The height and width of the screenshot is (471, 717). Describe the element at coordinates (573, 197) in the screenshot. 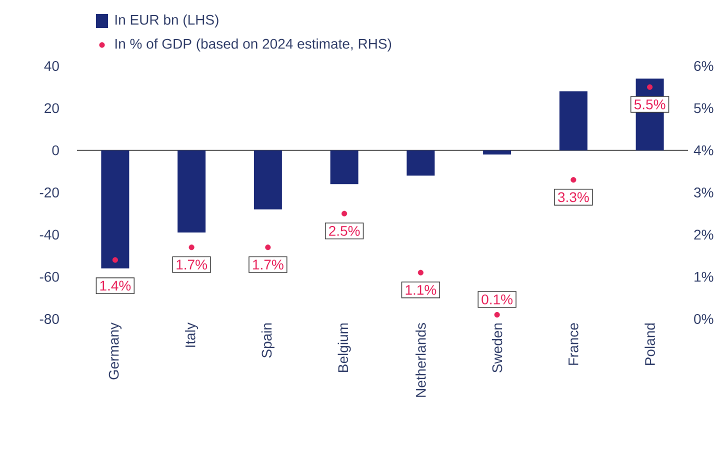

I see `data-label: 3.3%` at that location.